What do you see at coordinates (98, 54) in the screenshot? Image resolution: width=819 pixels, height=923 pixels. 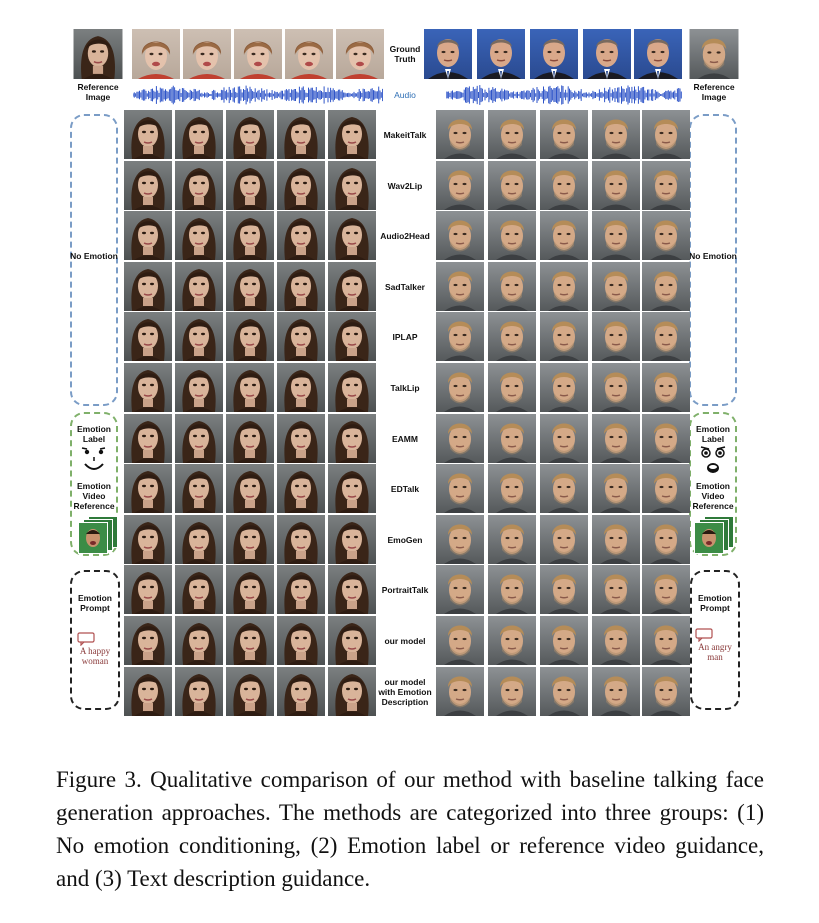 I see `reference-image-left` at bounding box center [98, 54].